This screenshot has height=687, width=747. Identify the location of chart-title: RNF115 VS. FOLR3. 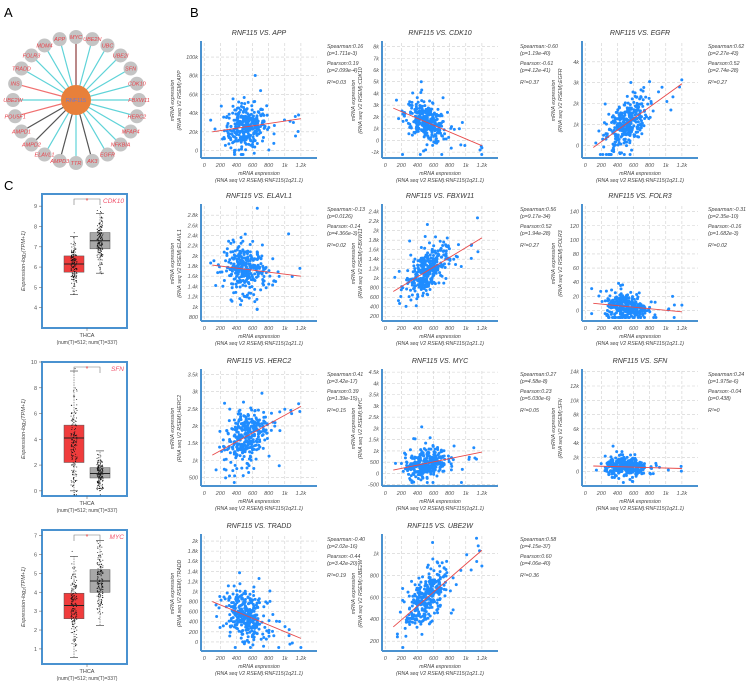
(639, 196).